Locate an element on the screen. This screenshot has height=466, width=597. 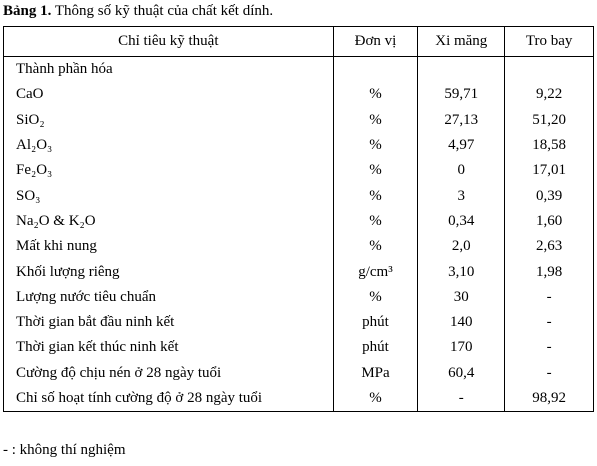
table-row: Thời gian bắt đầu ninh kết phút 140- is located at coordinates (298, 322).